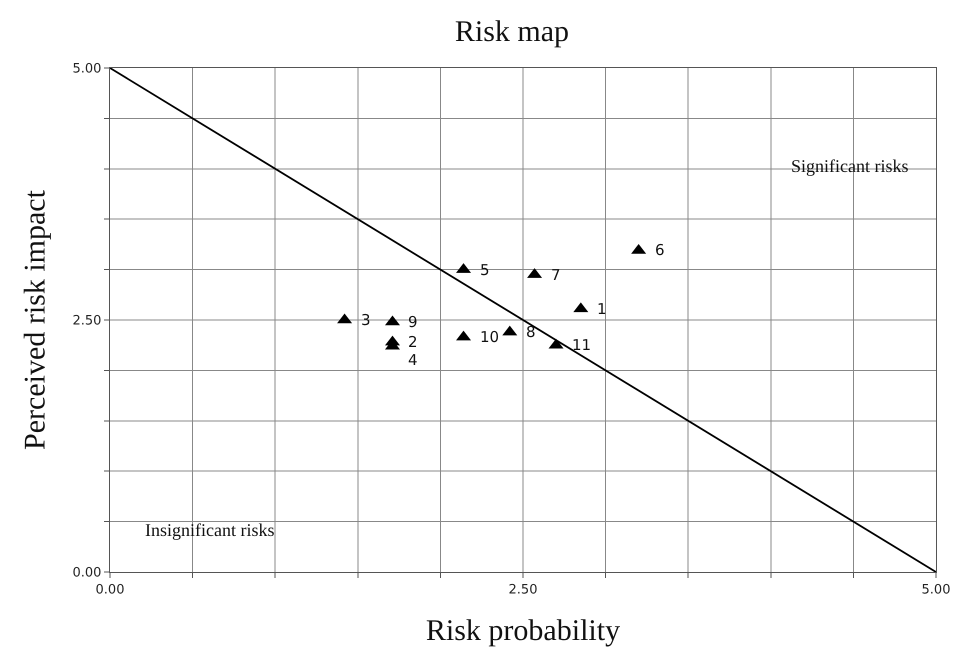 The height and width of the screenshot is (667, 966). Describe the element at coordinates (87, 321) in the screenshot. I see `y-tick-label: 2.50` at that location.